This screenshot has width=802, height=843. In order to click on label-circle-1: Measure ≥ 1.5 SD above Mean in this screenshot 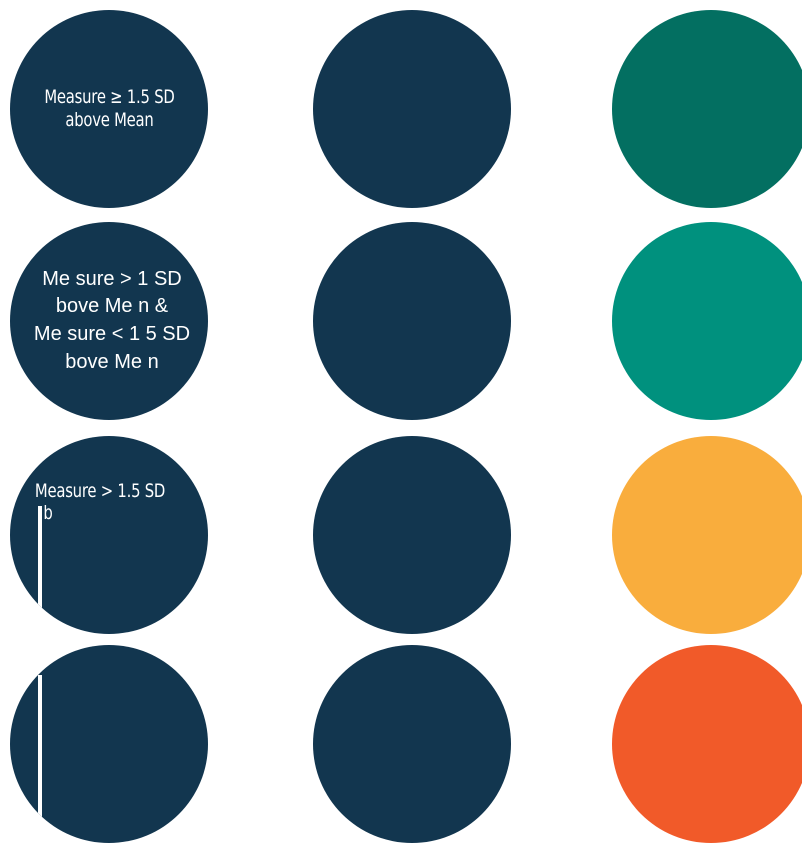, I will do `click(109, 109)`.